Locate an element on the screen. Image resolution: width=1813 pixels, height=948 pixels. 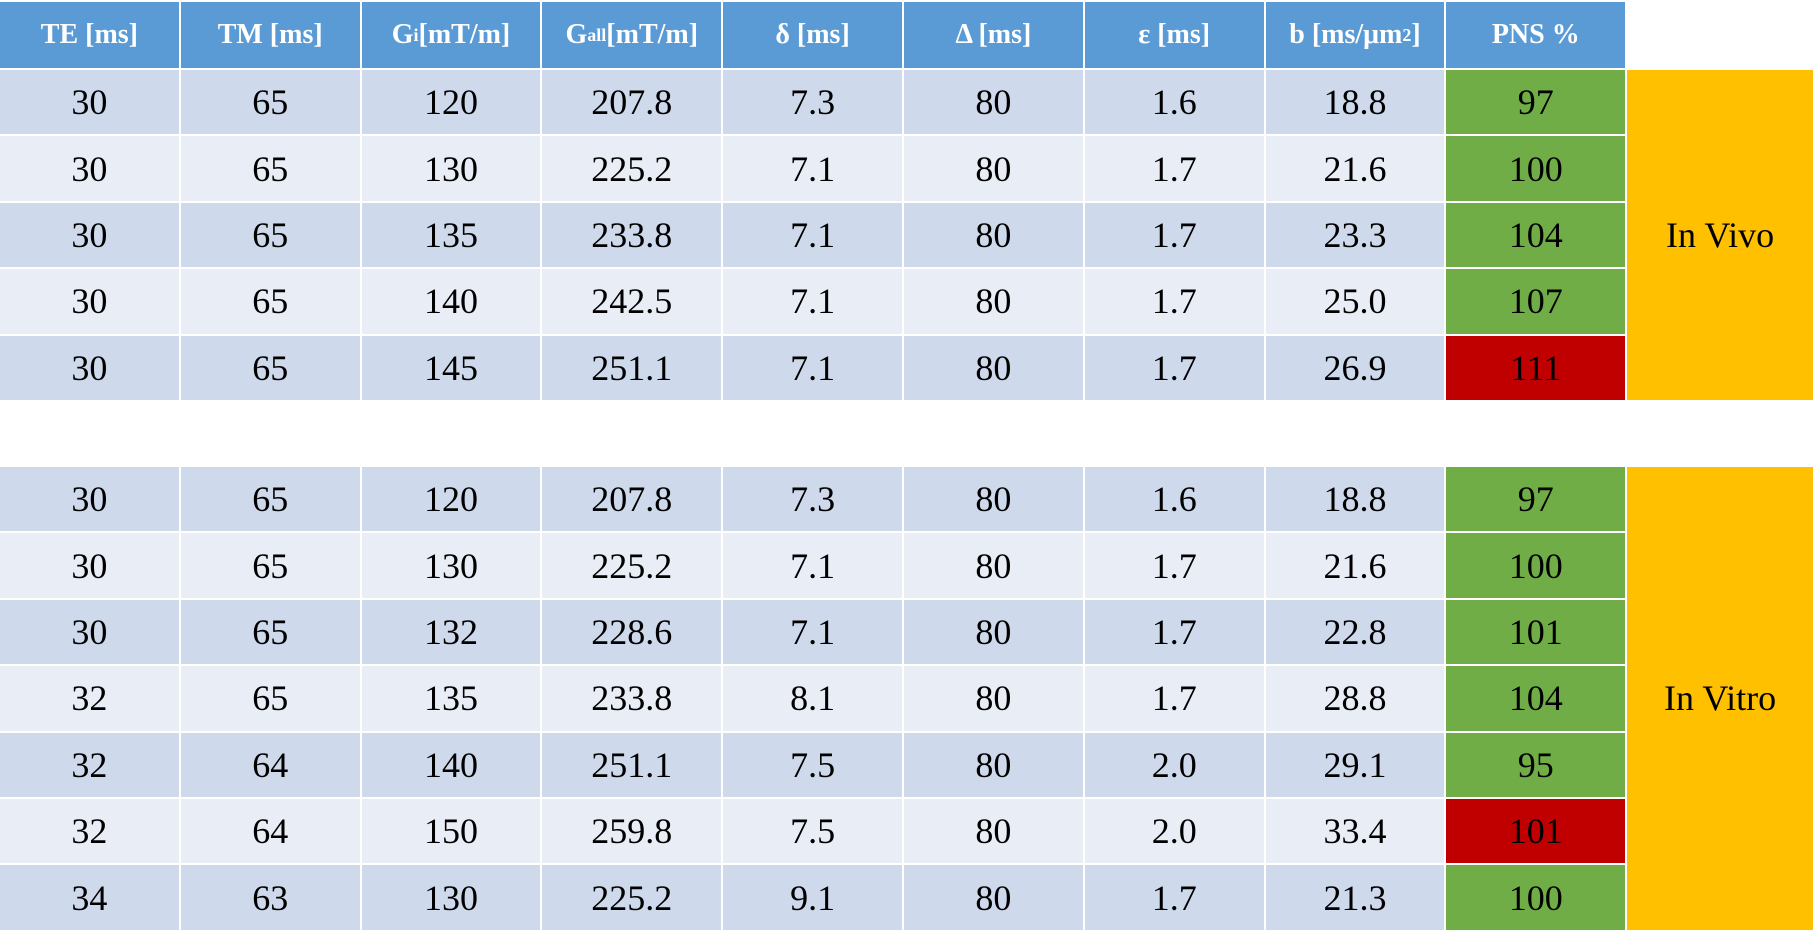
header-cell: TE [ms] is located at coordinates (89, 35).